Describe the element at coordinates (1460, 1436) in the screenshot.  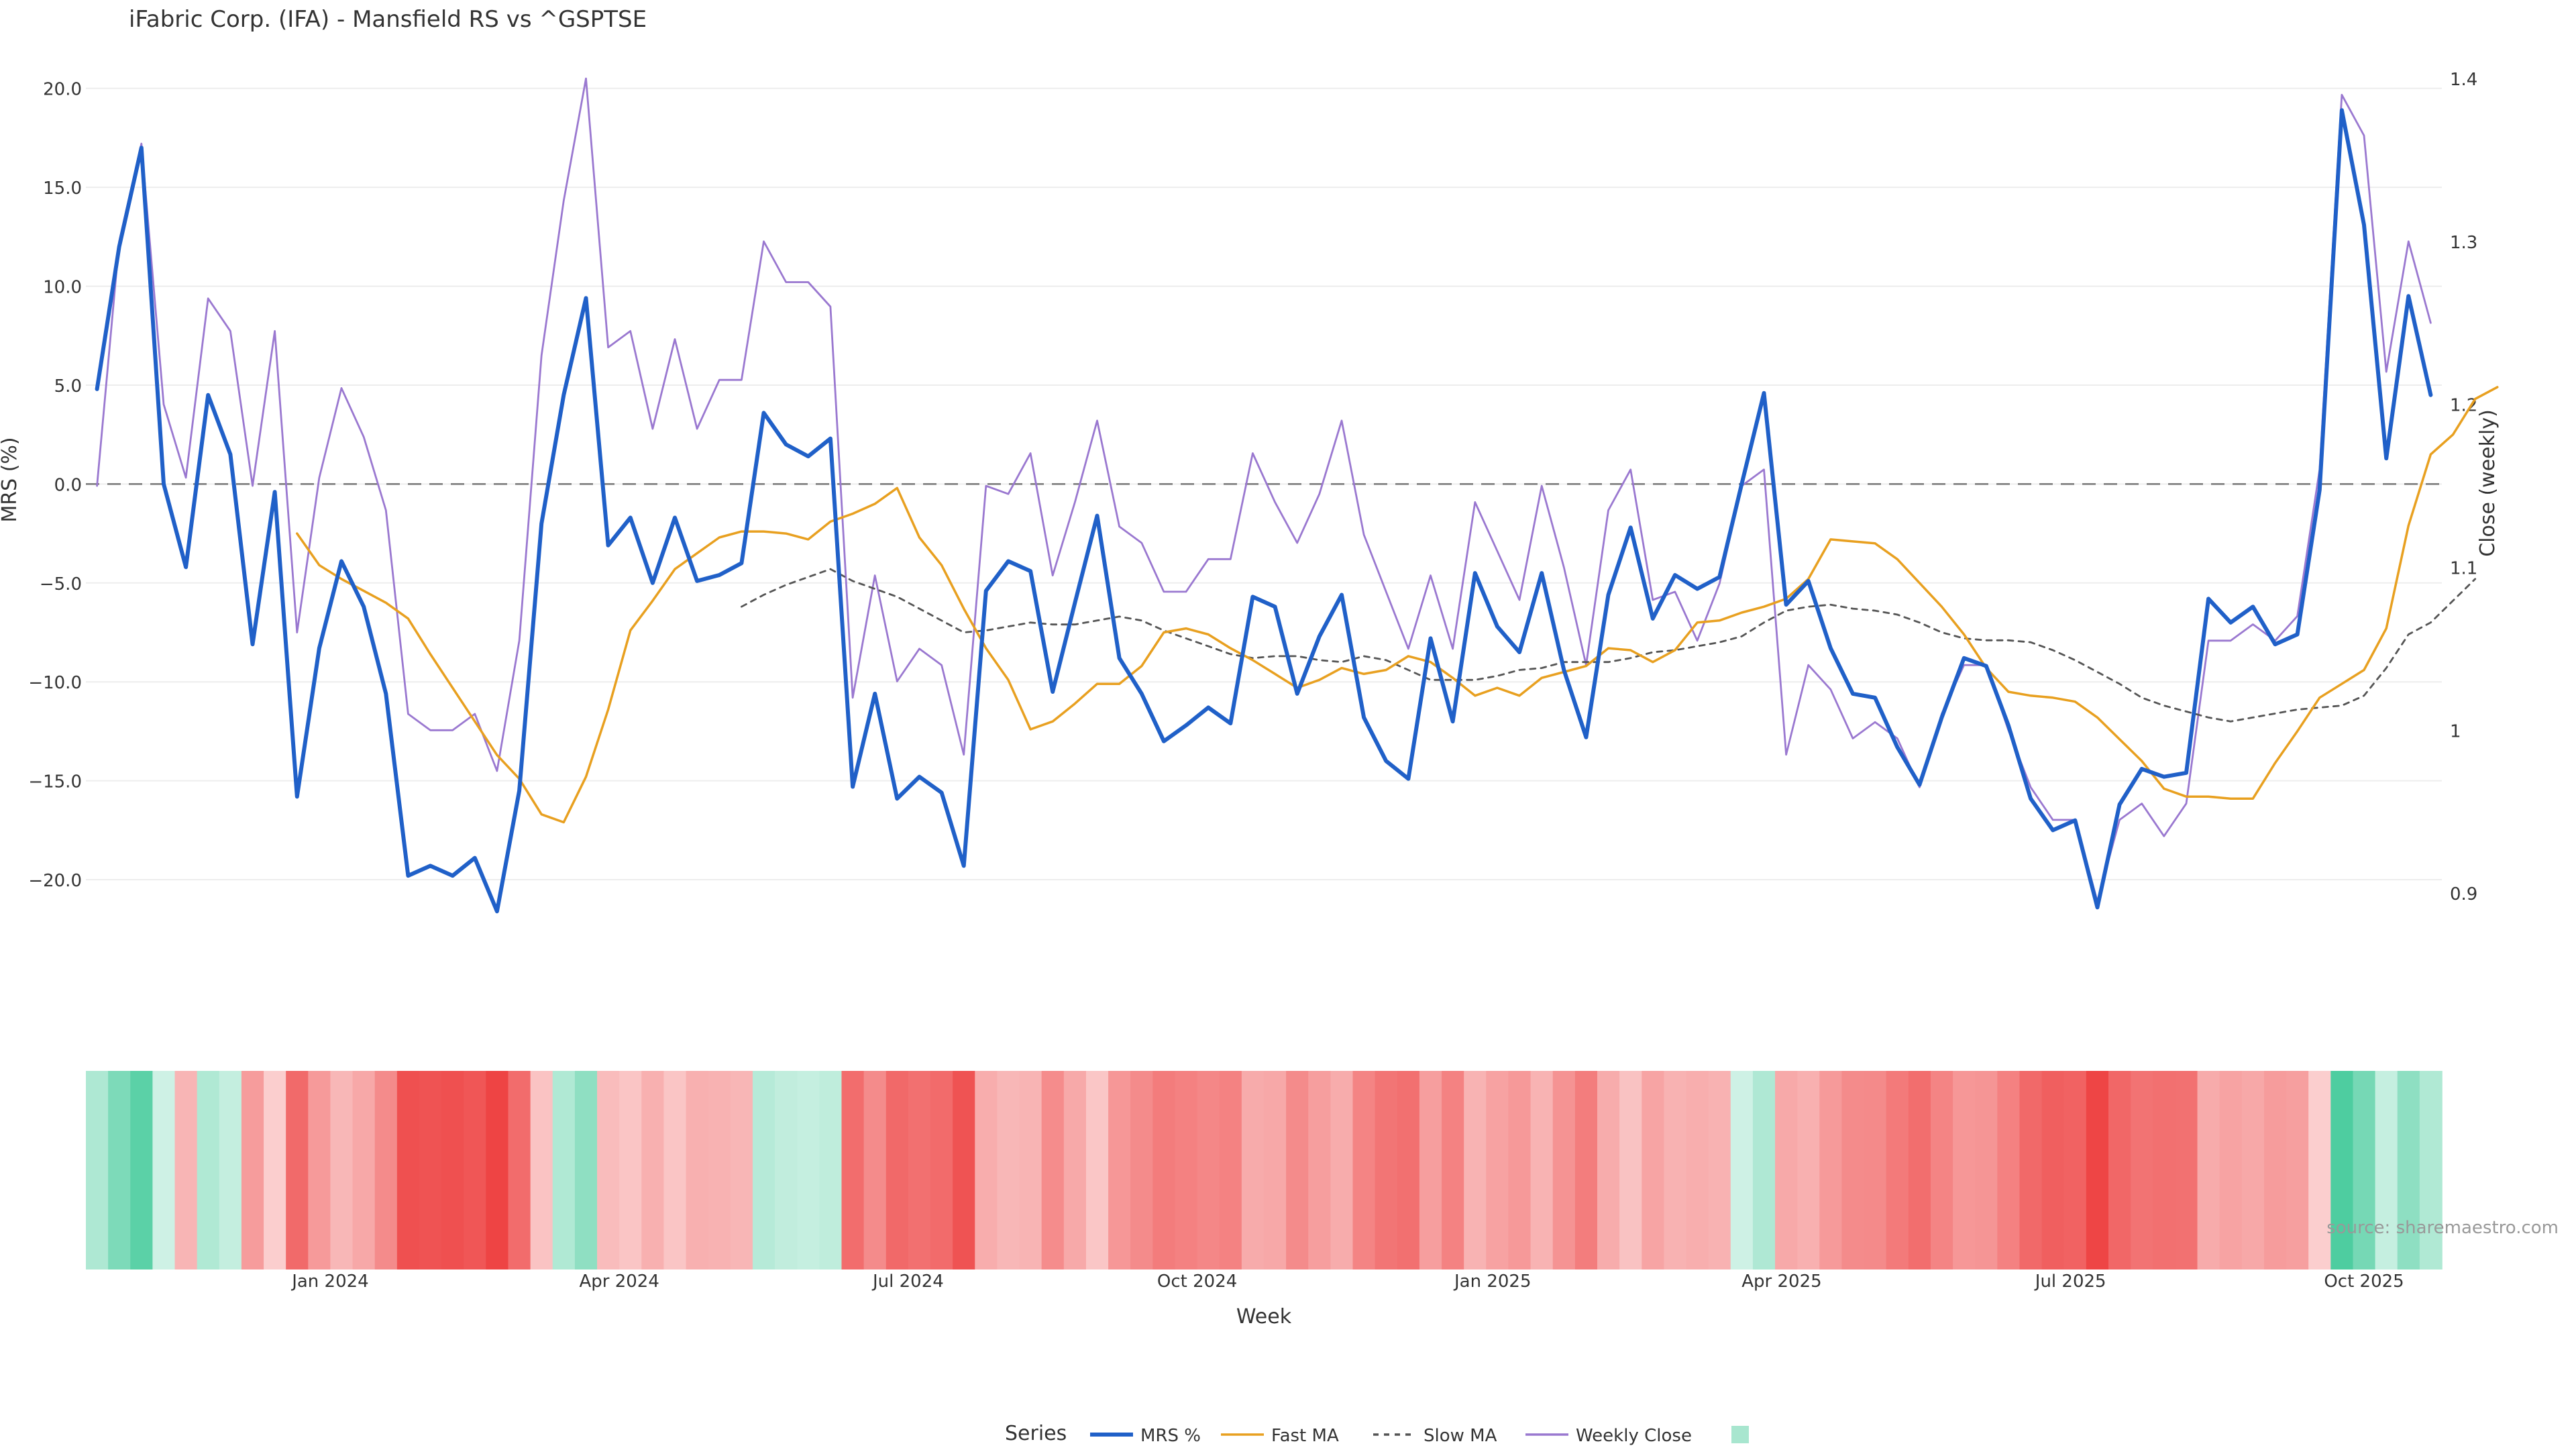
I see `legend-label-2: Slow MA` at that location.